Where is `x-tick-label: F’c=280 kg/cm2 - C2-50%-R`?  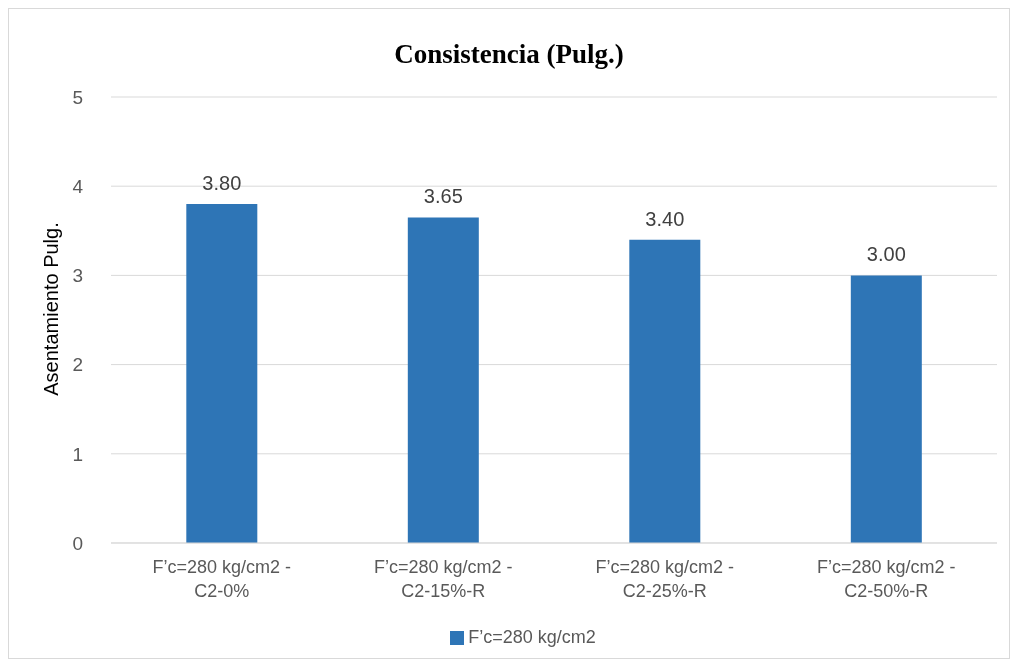 x-tick-label: F’c=280 kg/cm2 - C2-50%-R is located at coordinates (886, 579).